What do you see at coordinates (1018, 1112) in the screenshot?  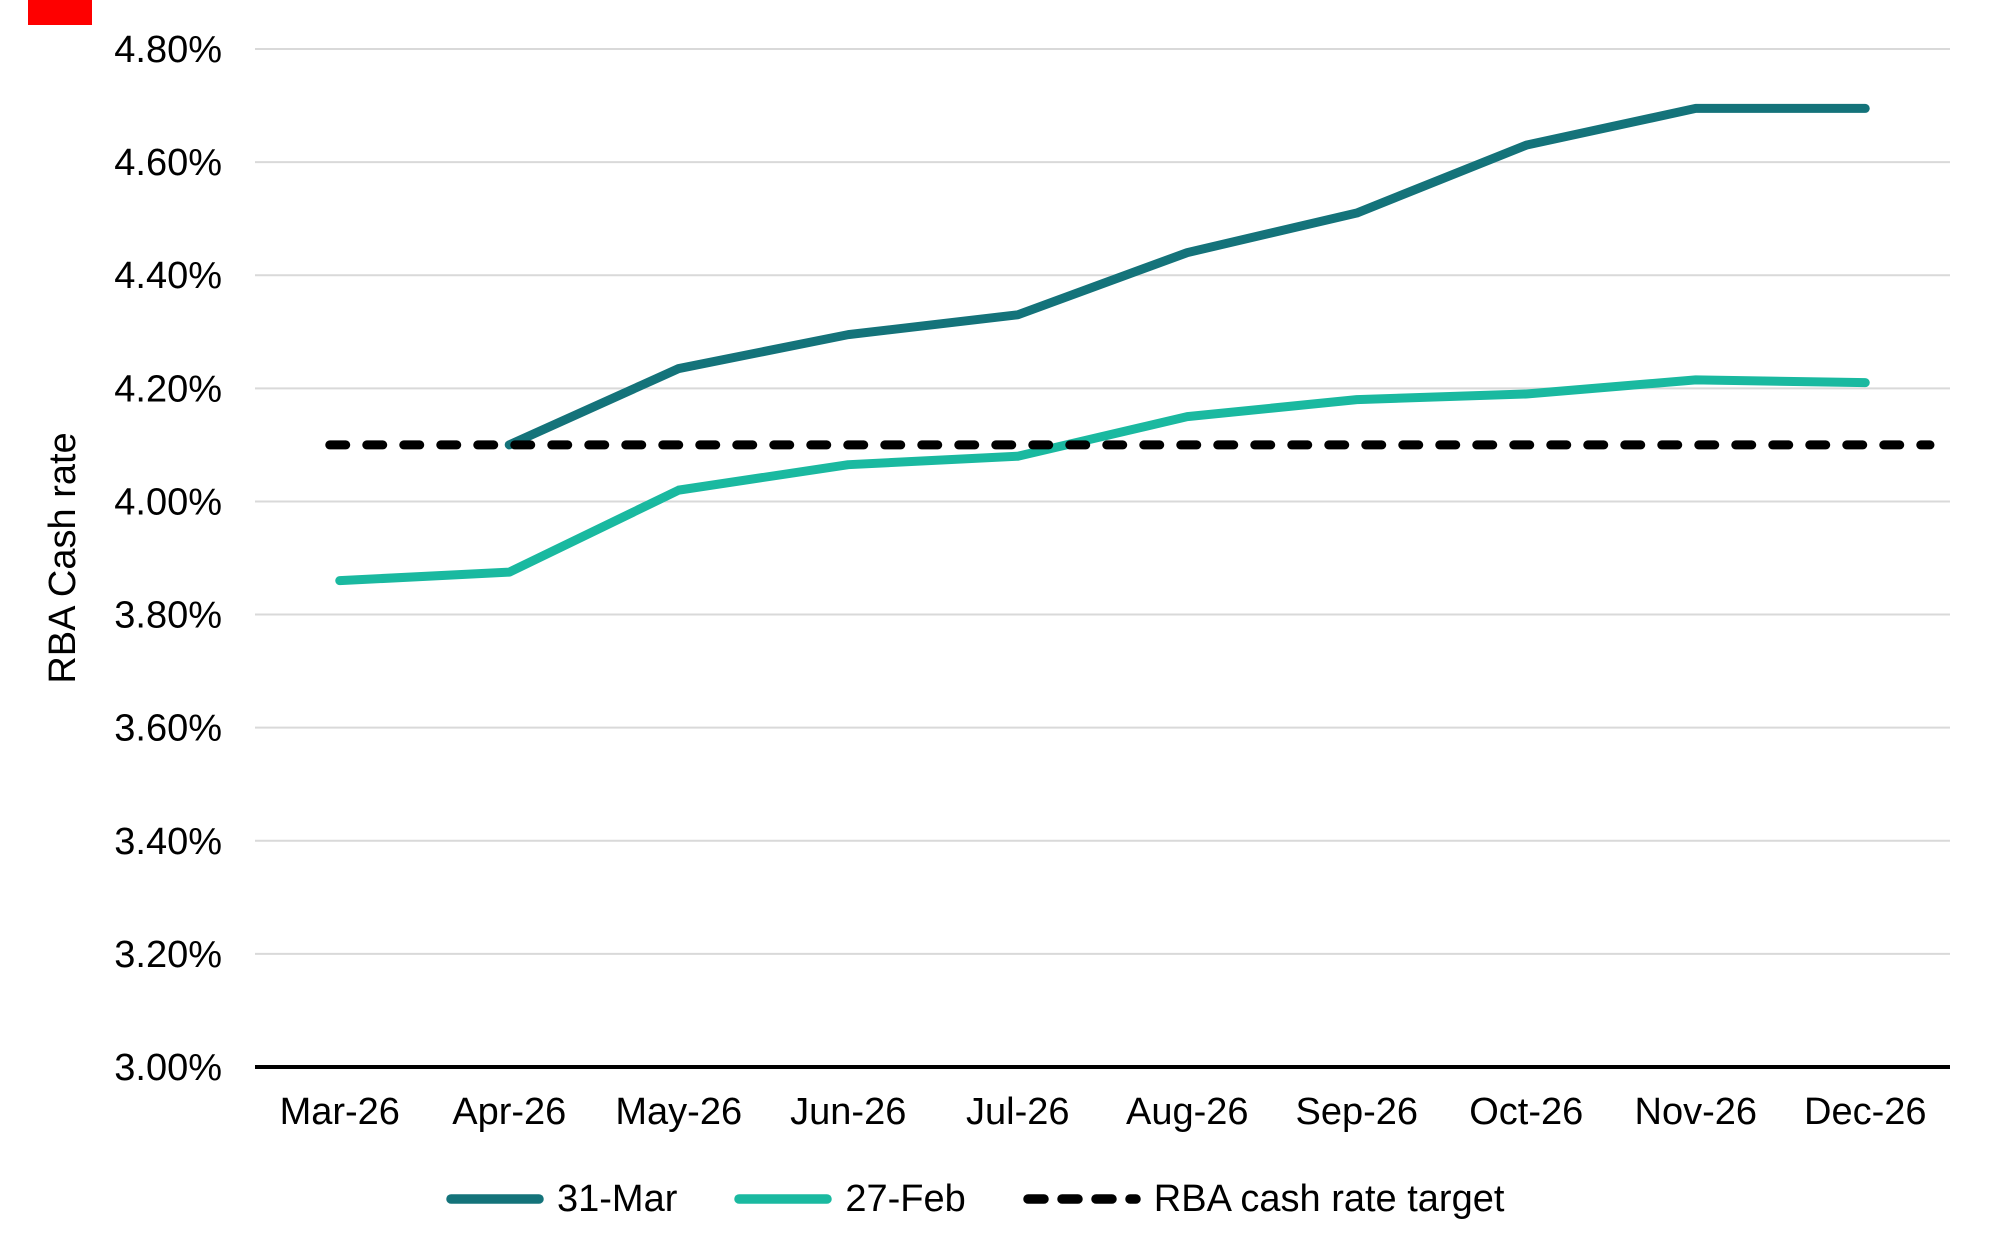 I see `x-tick-label: Jul-26` at bounding box center [1018, 1112].